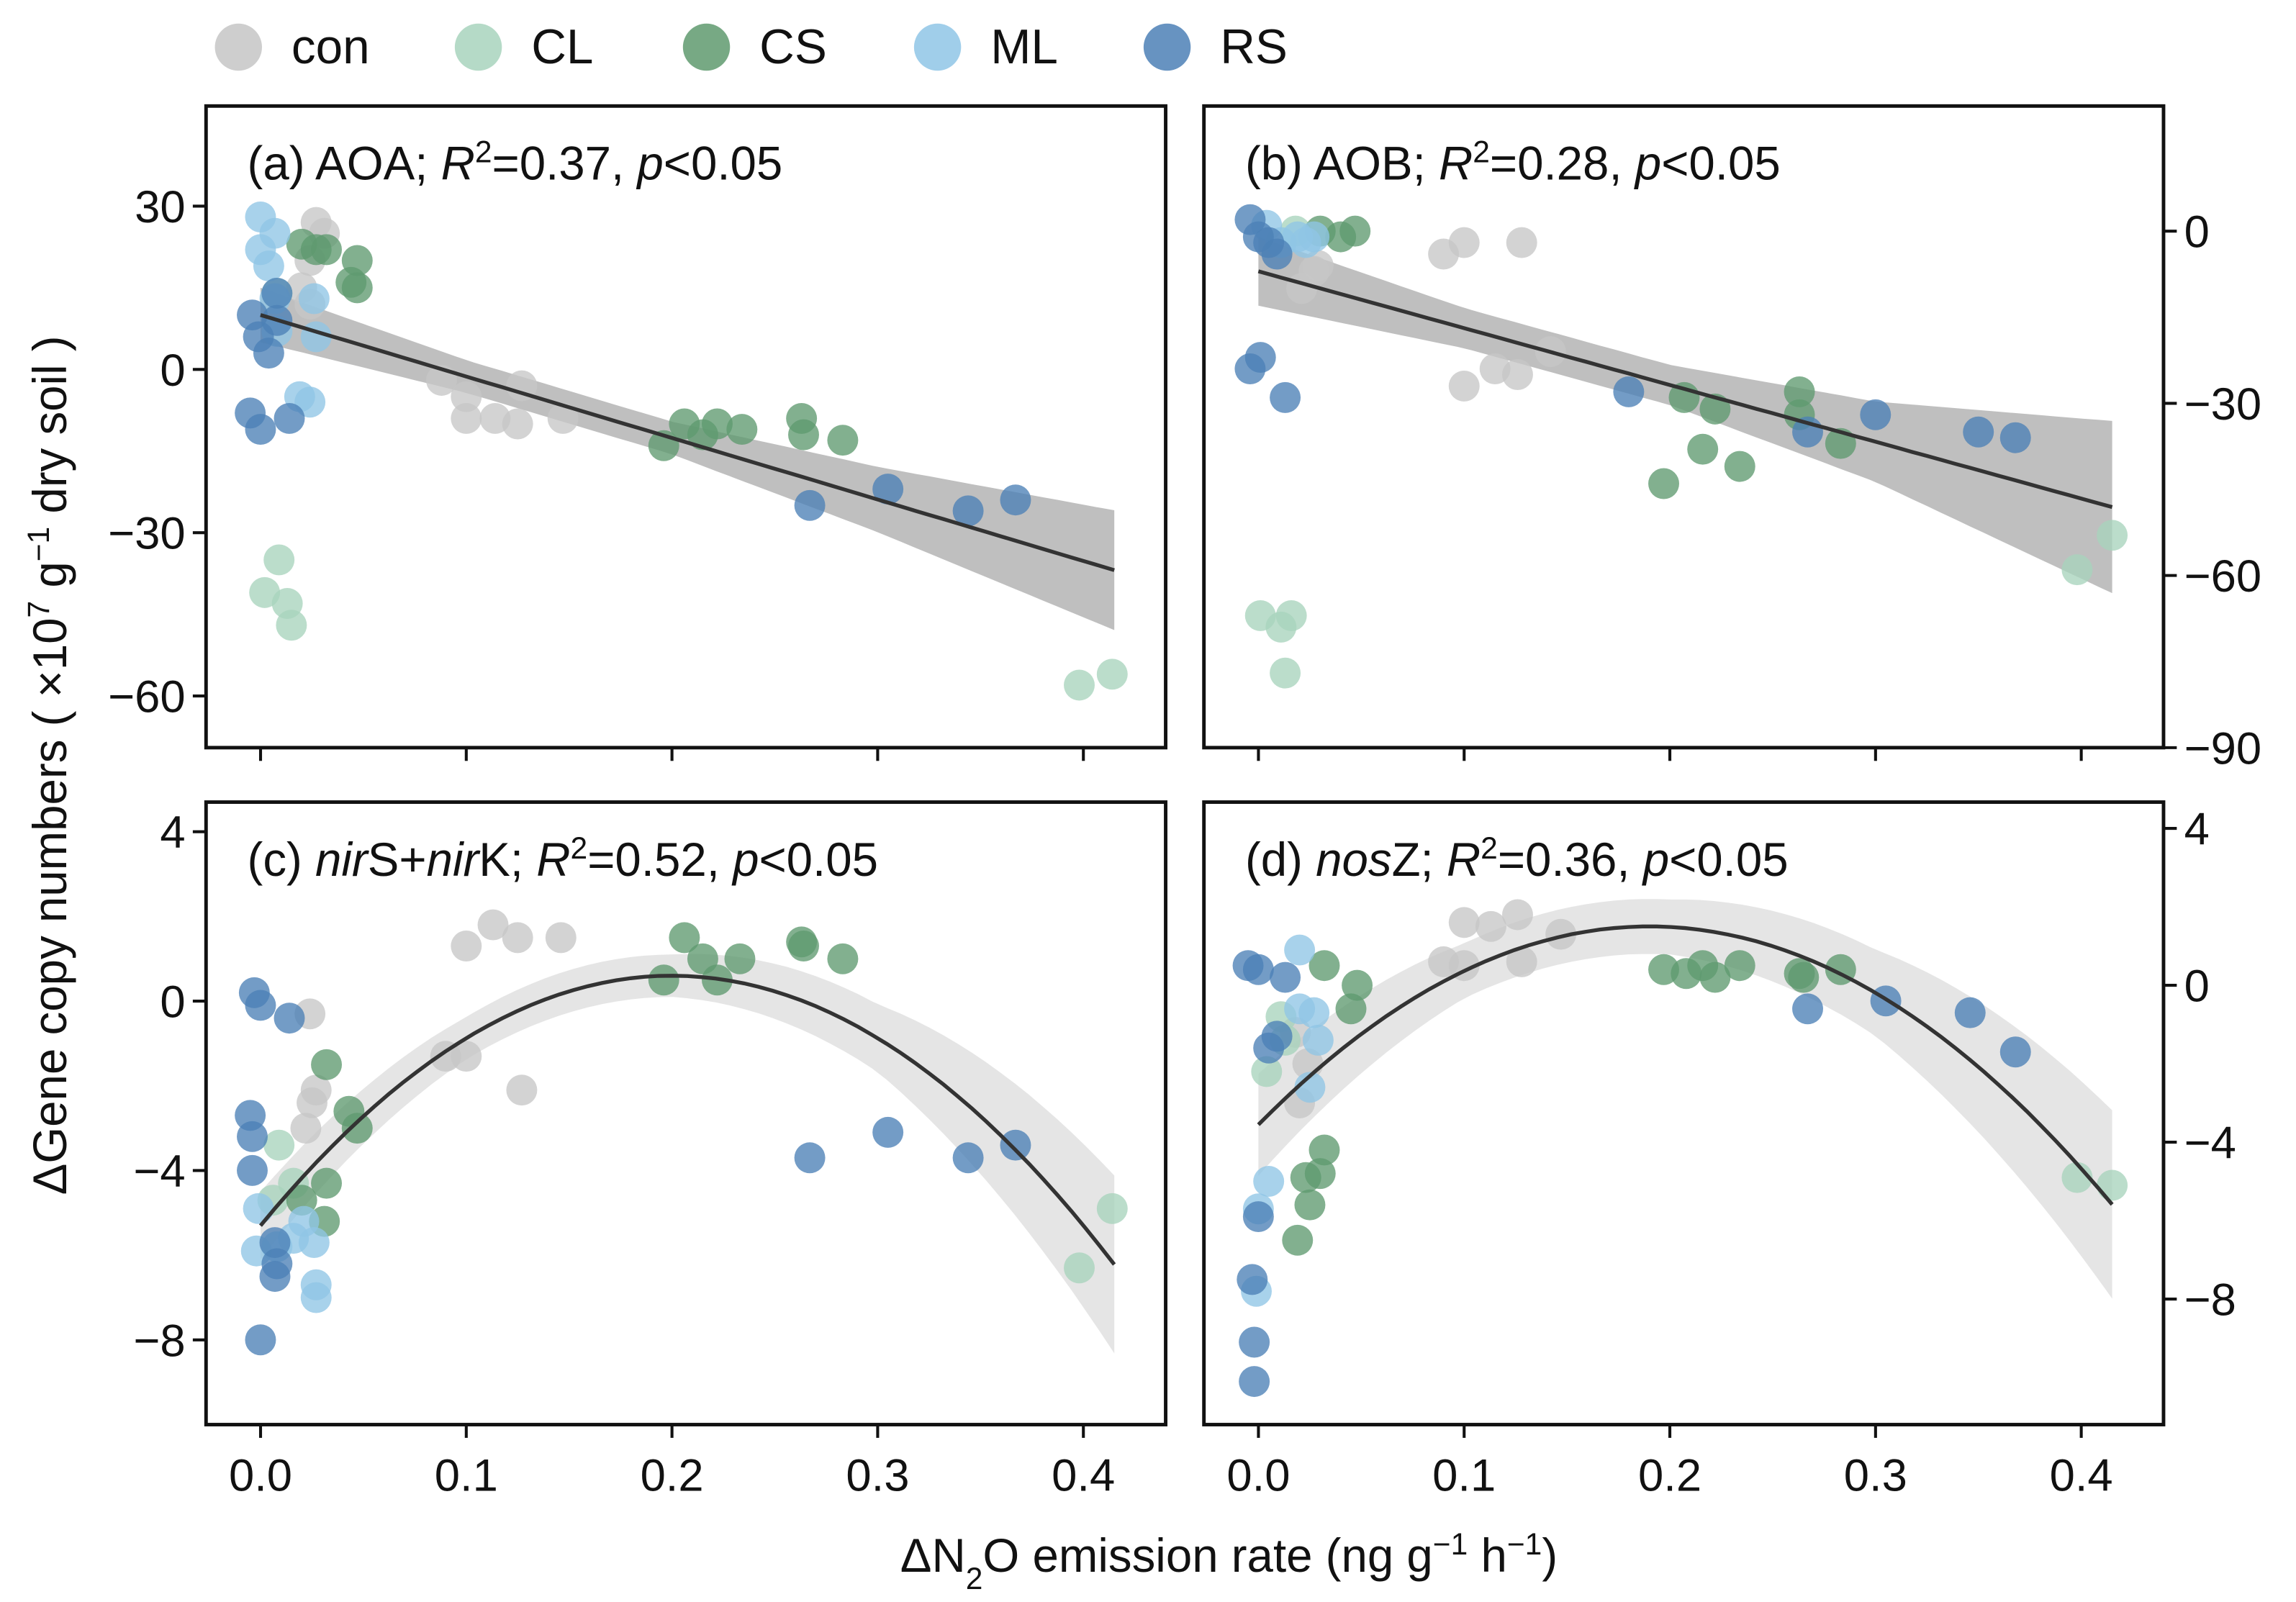 Image resolution: width=2296 pixels, height=1602 pixels. I want to click on text-segment: S+, so click(398, 859).